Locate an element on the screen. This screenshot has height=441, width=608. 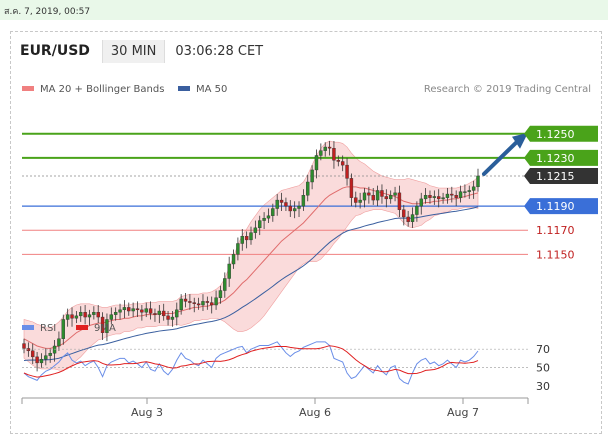
timestamp: ส.ค. 7, 2019, 00:57 is located at coordinates (47, 12).